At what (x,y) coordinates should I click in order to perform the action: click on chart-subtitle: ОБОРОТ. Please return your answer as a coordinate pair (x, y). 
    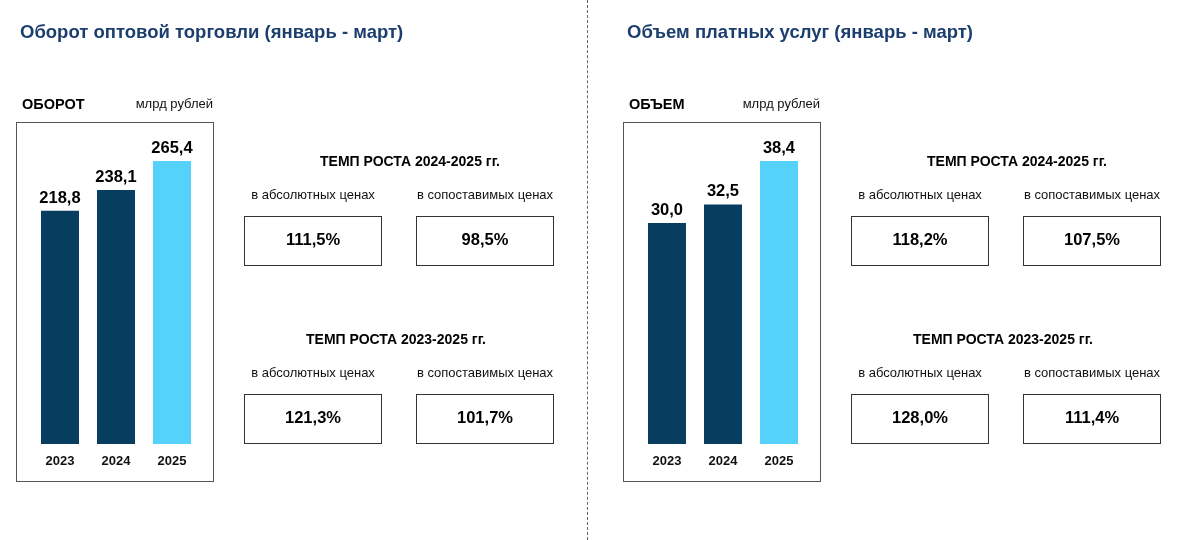
    Looking at the image, I should click on (53, 104).